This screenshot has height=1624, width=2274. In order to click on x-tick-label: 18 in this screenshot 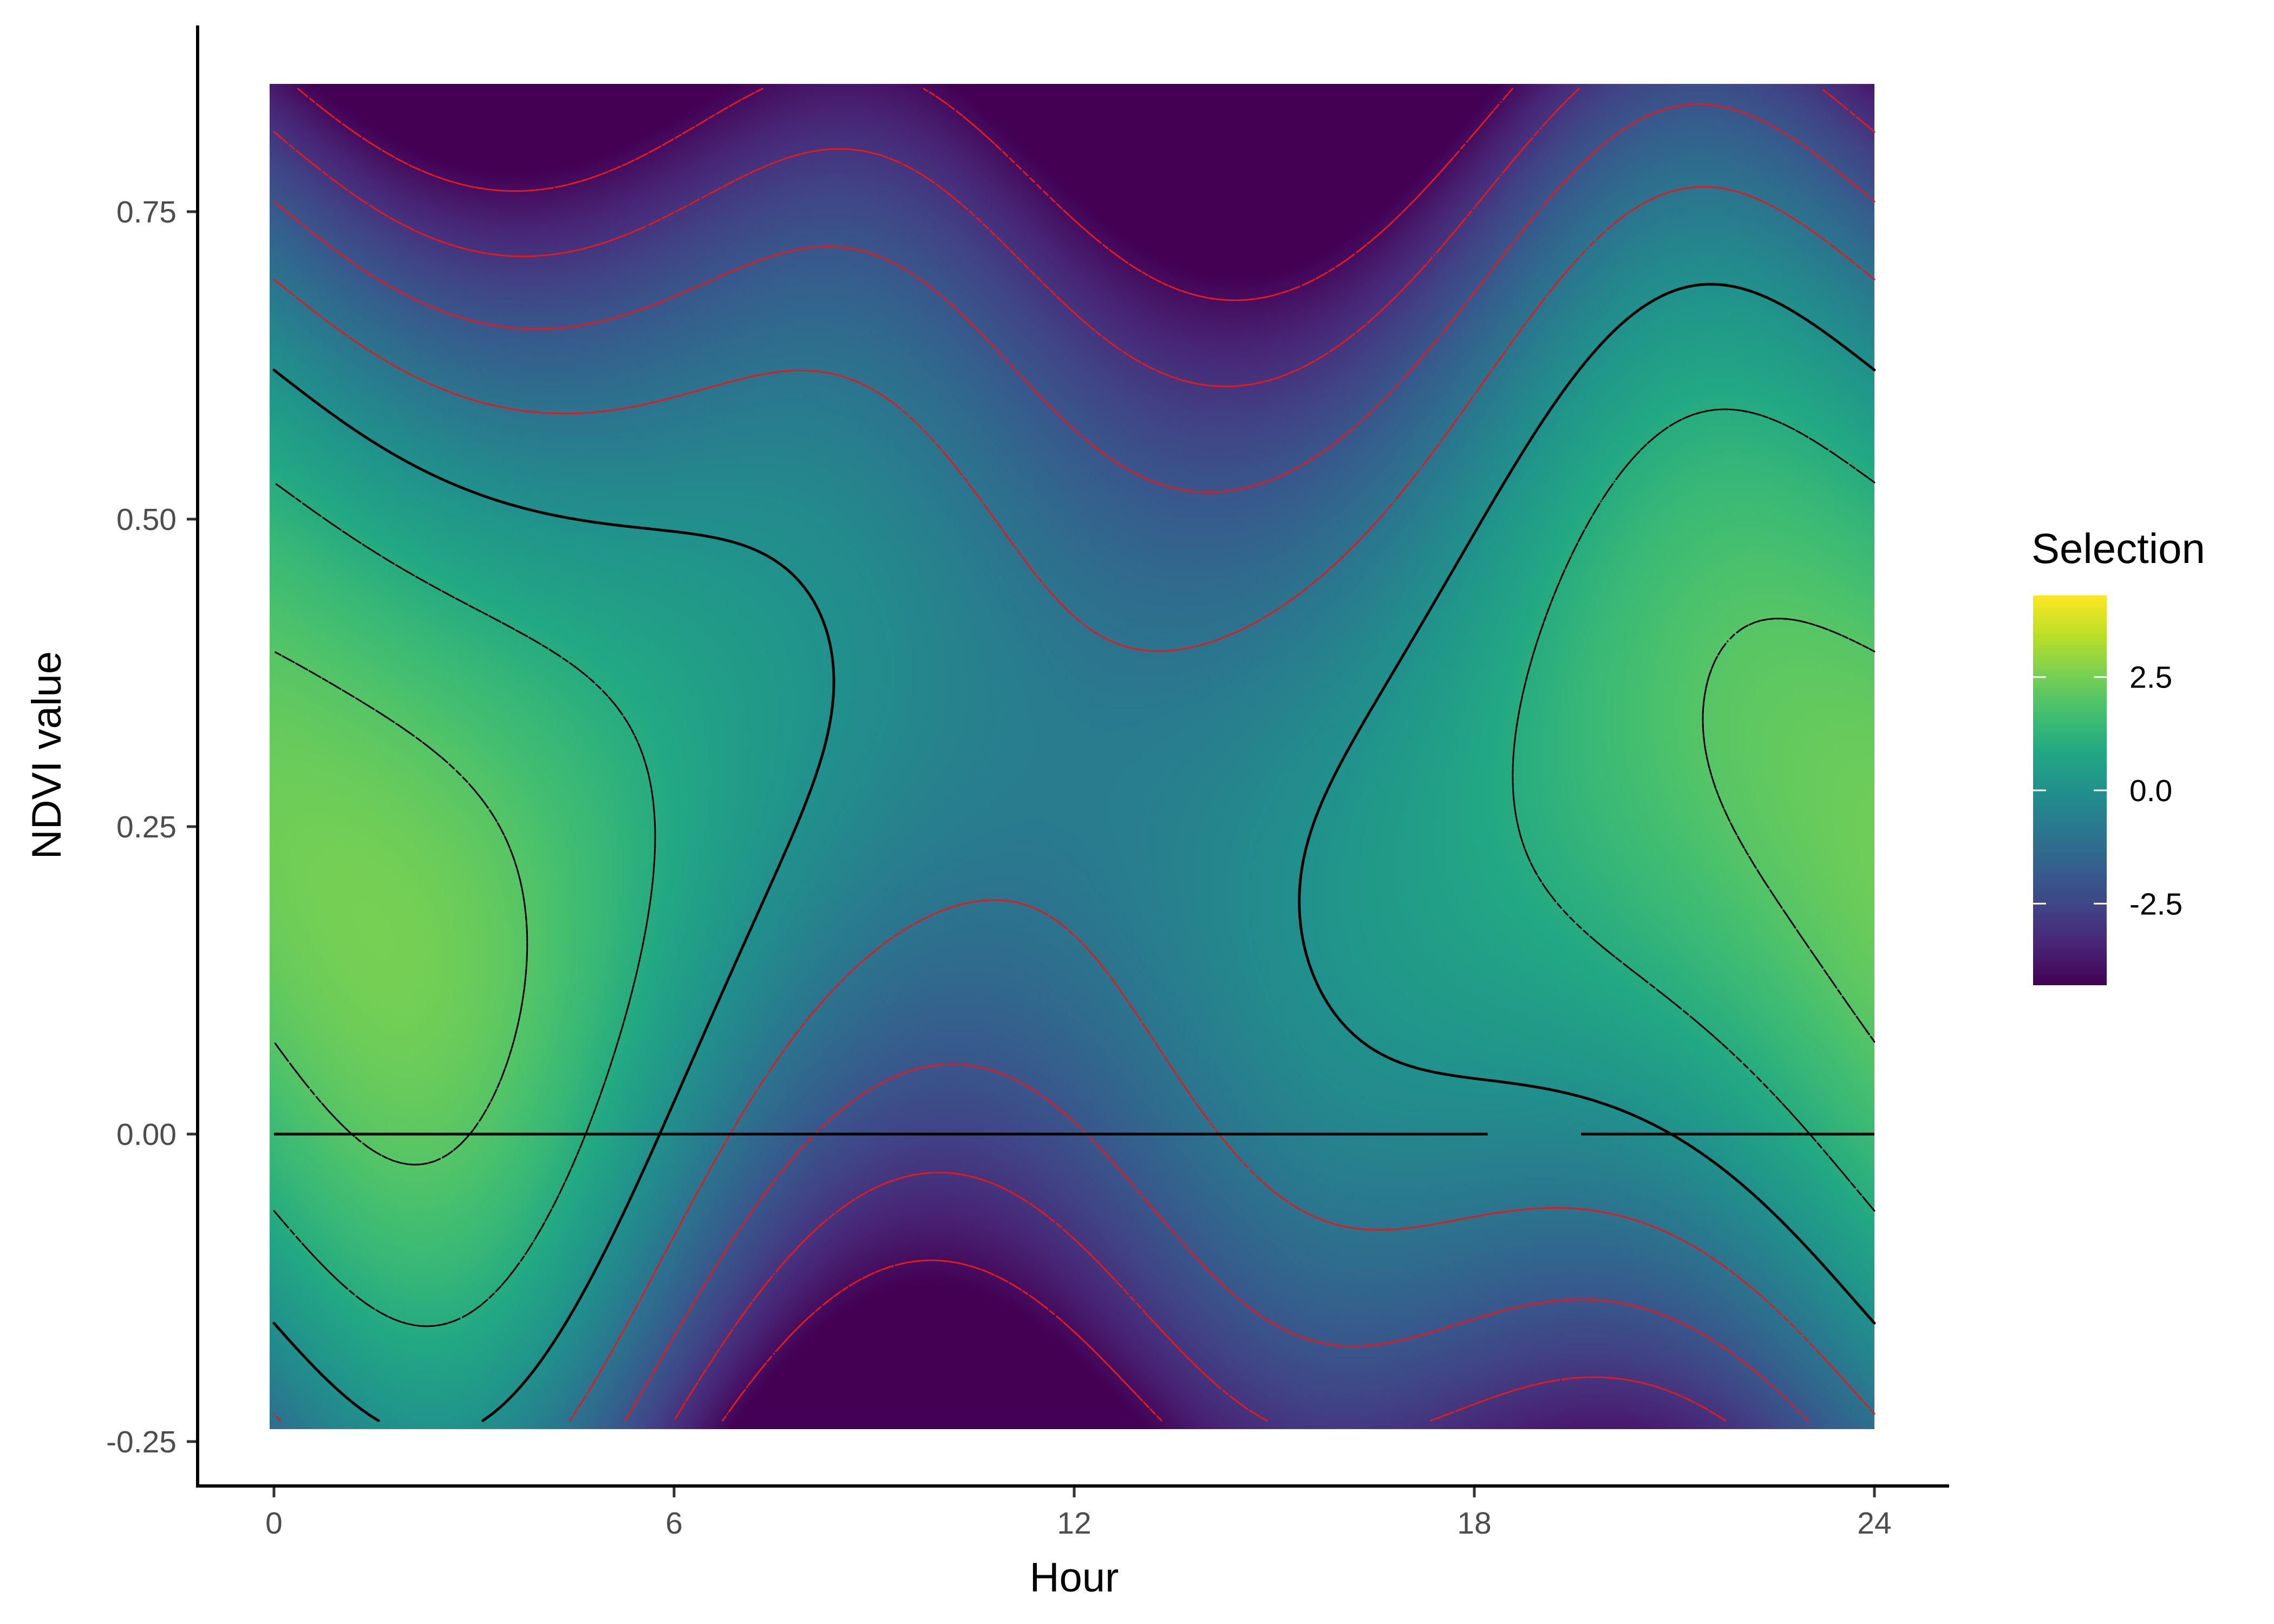, I will do `click(1474, 1523)`.